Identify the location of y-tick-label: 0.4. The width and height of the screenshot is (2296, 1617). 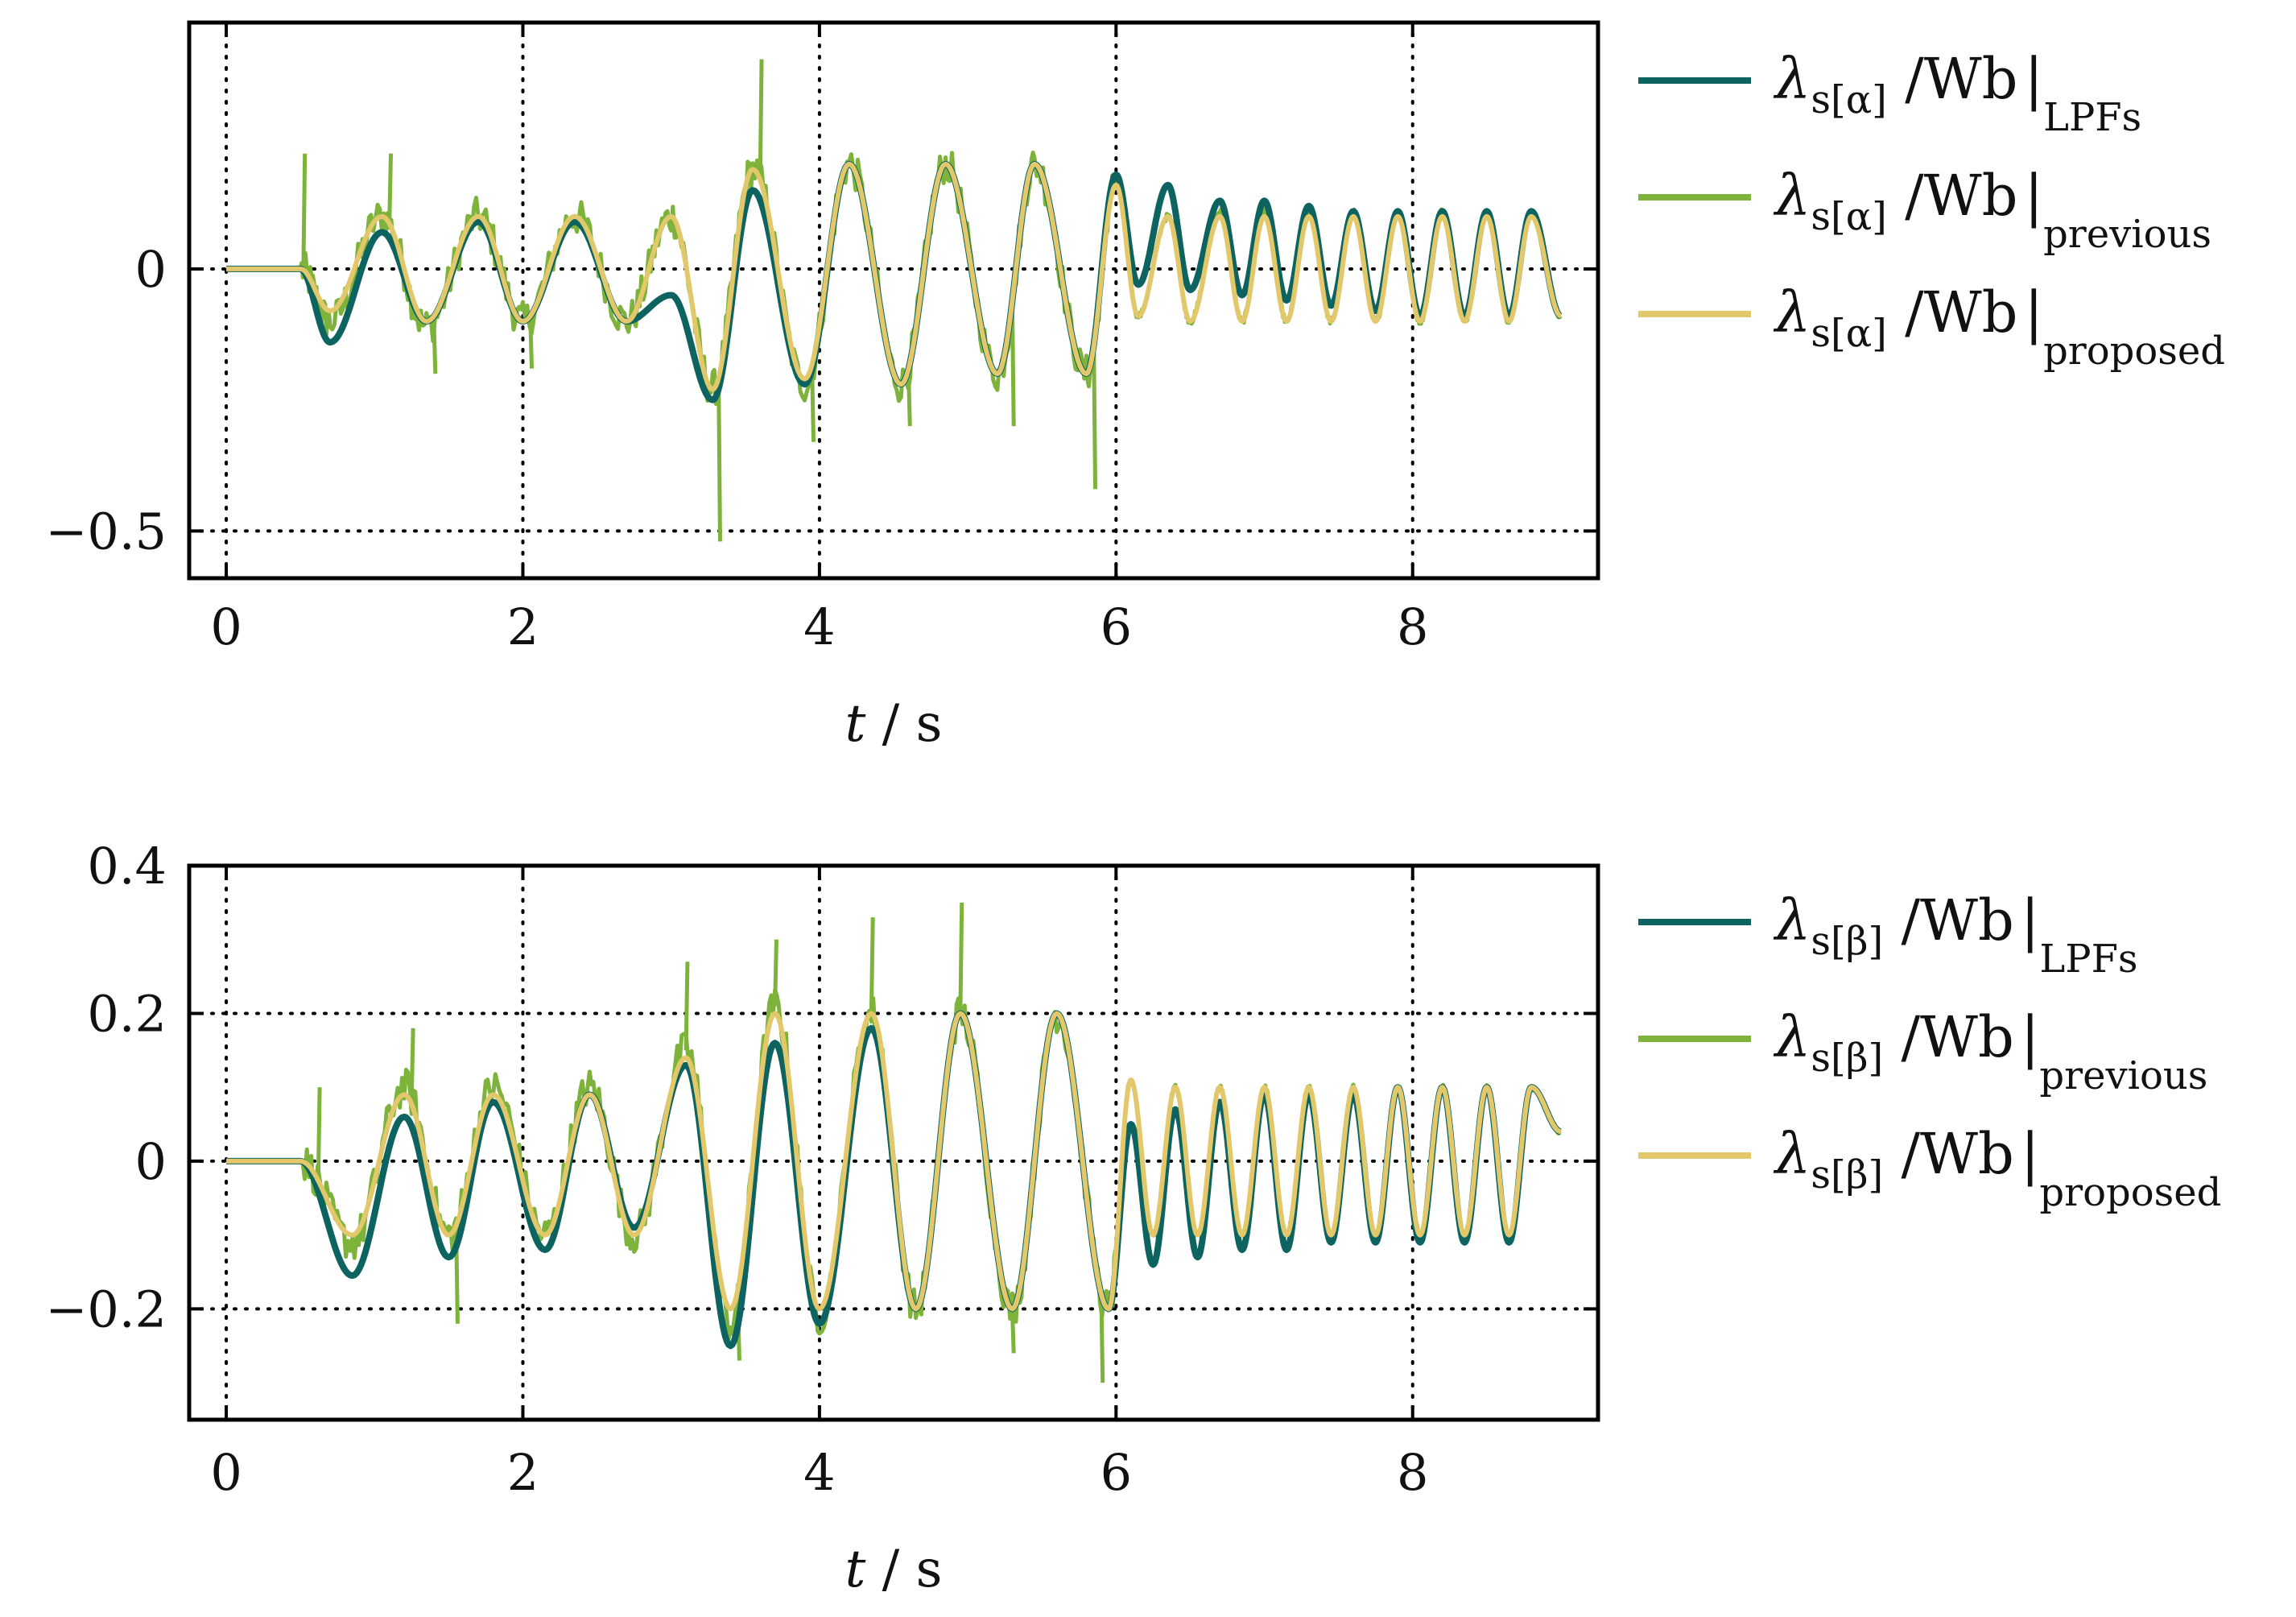
(127, 866).